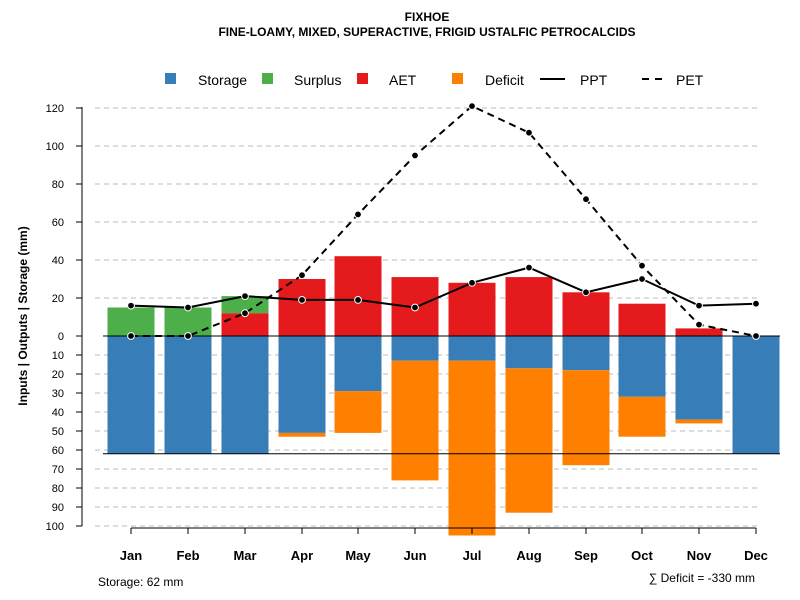 This screenshot has height=600, width=800. Describe the element at coordinates (317, 80) in the screenshot. I see `legend-label-surplus: Surplus` at that location.